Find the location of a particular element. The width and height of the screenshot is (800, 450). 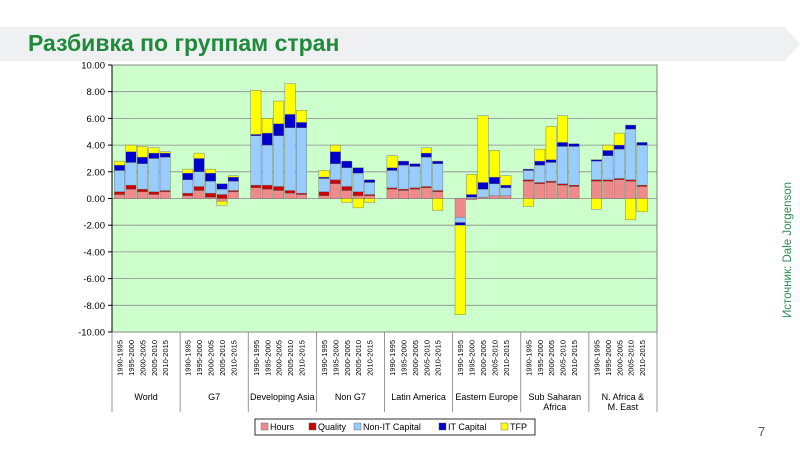

legend-label-tfp: TFP is located at coordinates (518, 427).